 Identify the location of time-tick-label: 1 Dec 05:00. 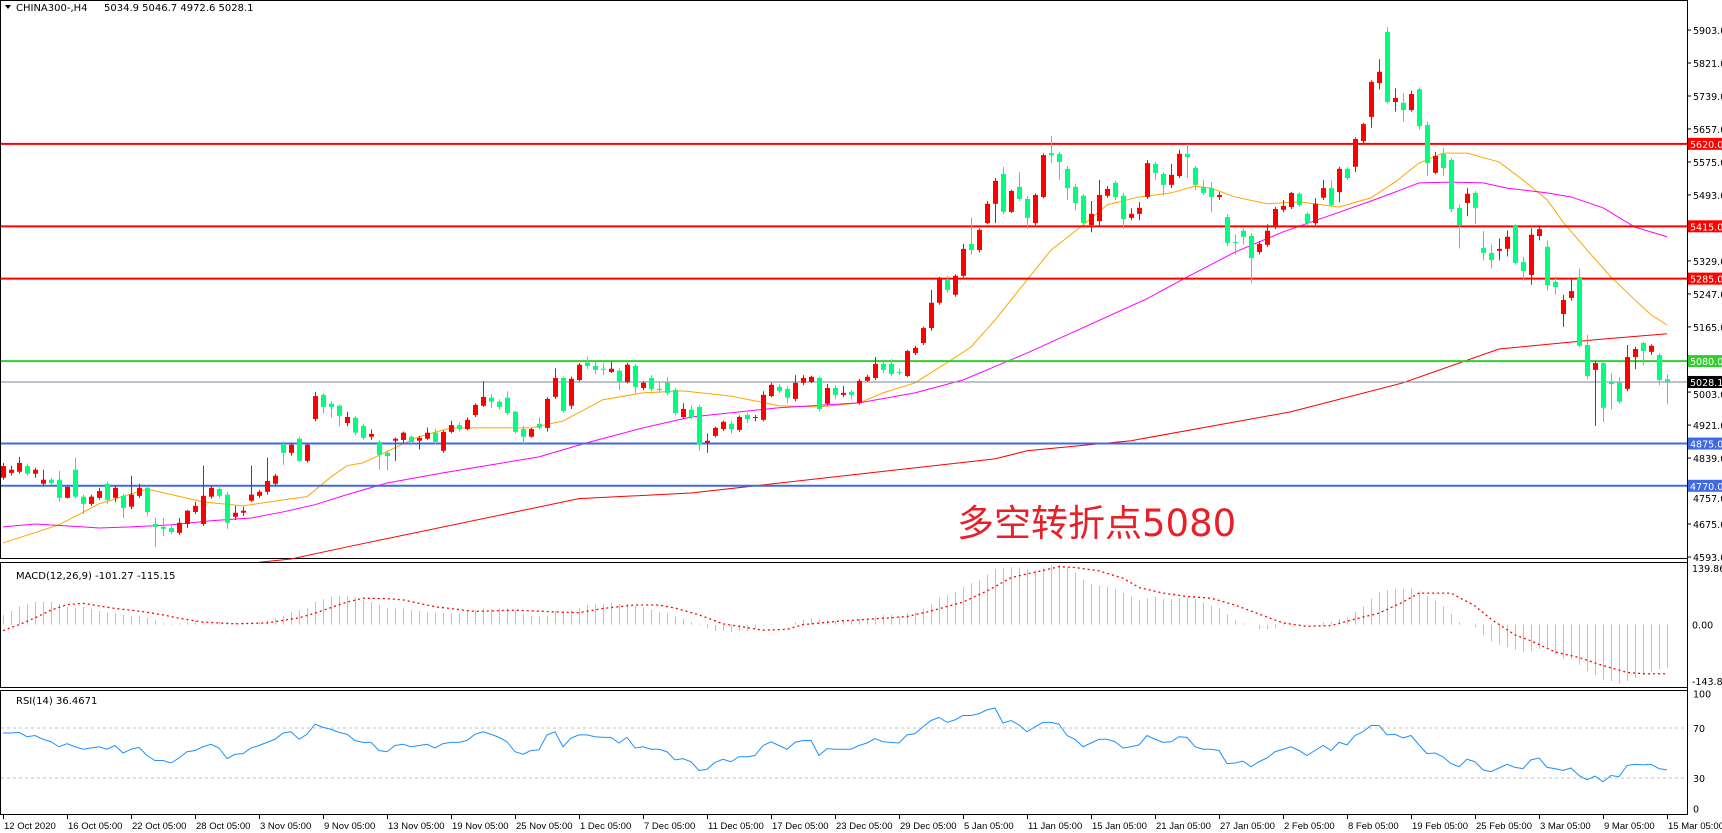
(605, 826).